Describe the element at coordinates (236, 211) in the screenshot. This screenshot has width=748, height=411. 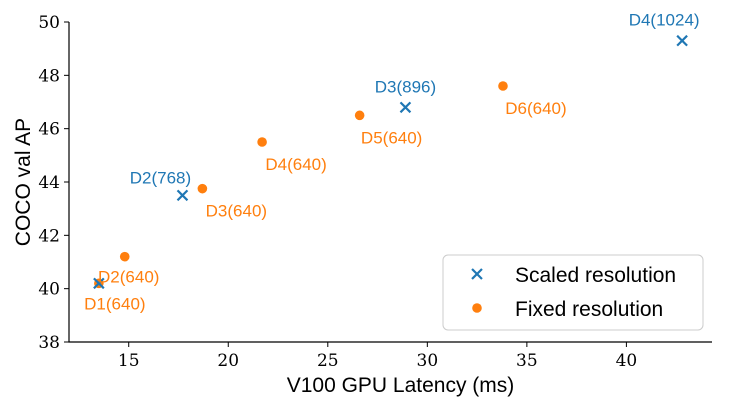
I see `fixed-point-label: D3(640)` at that location.